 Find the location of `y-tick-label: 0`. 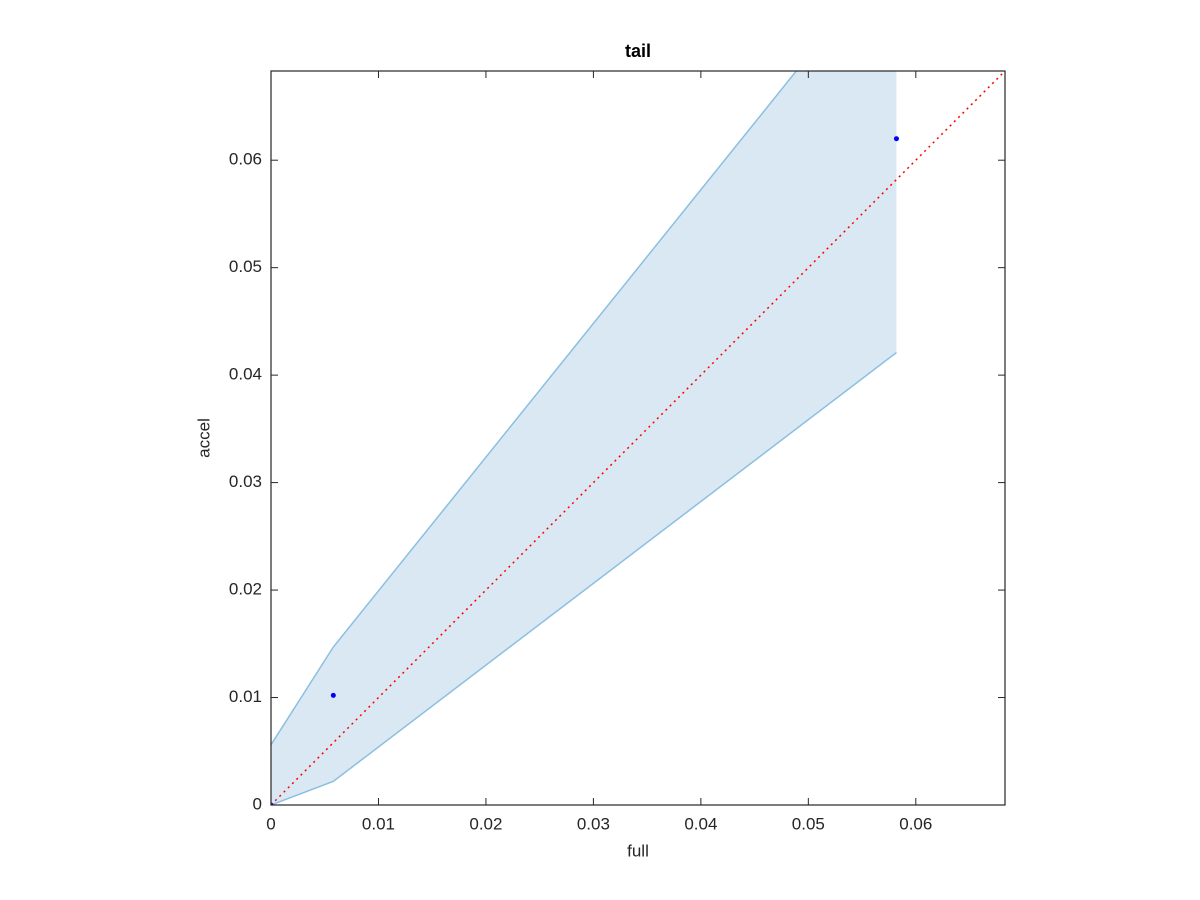

y-tick-label: 0 is located at coordinates (257, 803).